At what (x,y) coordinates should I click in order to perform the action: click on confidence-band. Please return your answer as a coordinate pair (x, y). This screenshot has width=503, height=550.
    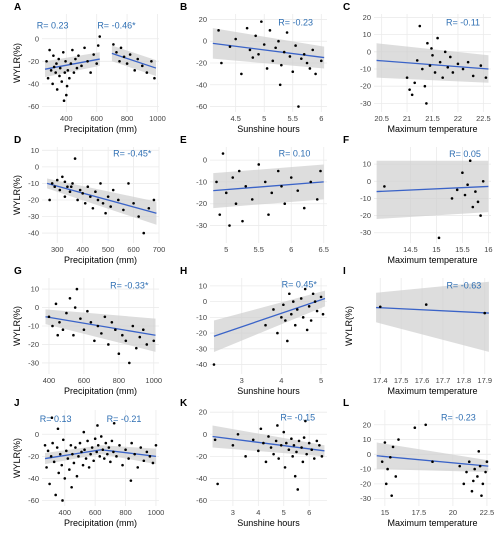
    Looking at the image, I should click on (269, 321).